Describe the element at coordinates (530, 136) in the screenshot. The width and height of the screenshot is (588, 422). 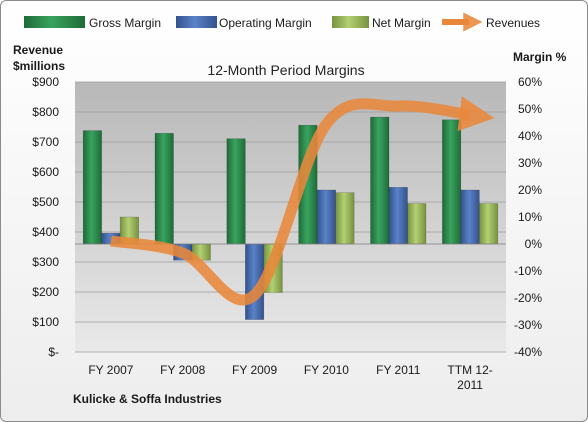
I see `right-tick-label: 40%` at that location.